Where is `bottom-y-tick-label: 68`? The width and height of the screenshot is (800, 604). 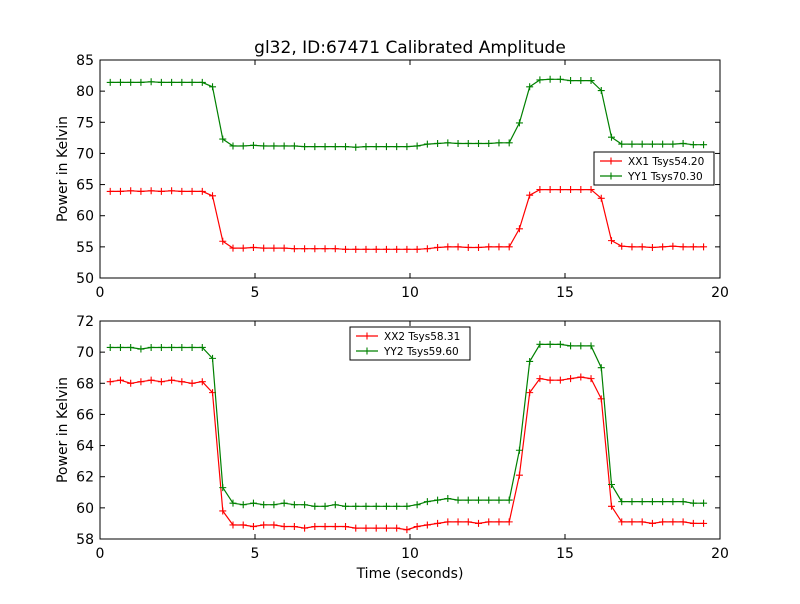 bottom-y-tick-label: 68 is located at coordinates (85, 384).